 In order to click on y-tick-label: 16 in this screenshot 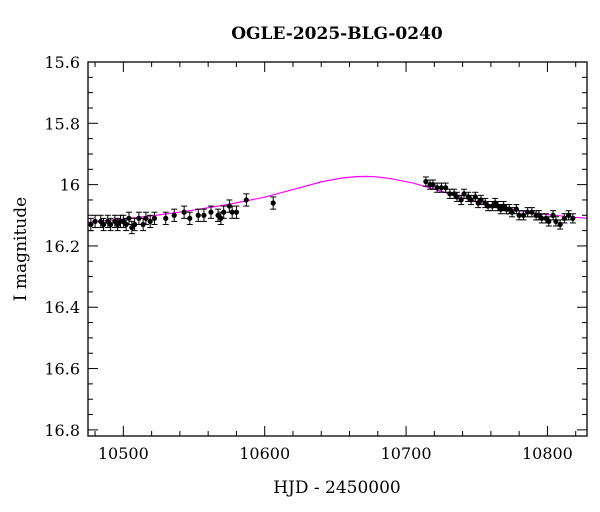, I will do `click(70, 185)`.